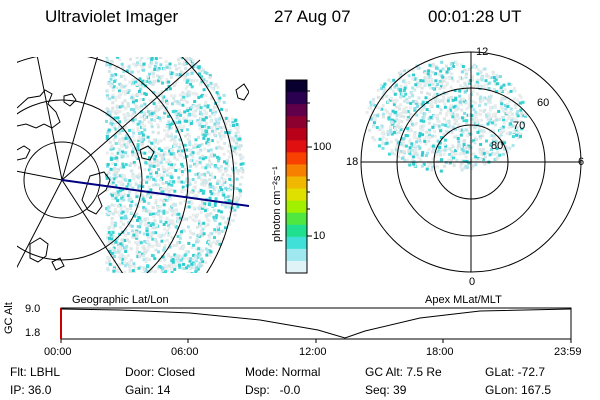  I want to click on seq-field: Seq: 39, so click(386, 390).